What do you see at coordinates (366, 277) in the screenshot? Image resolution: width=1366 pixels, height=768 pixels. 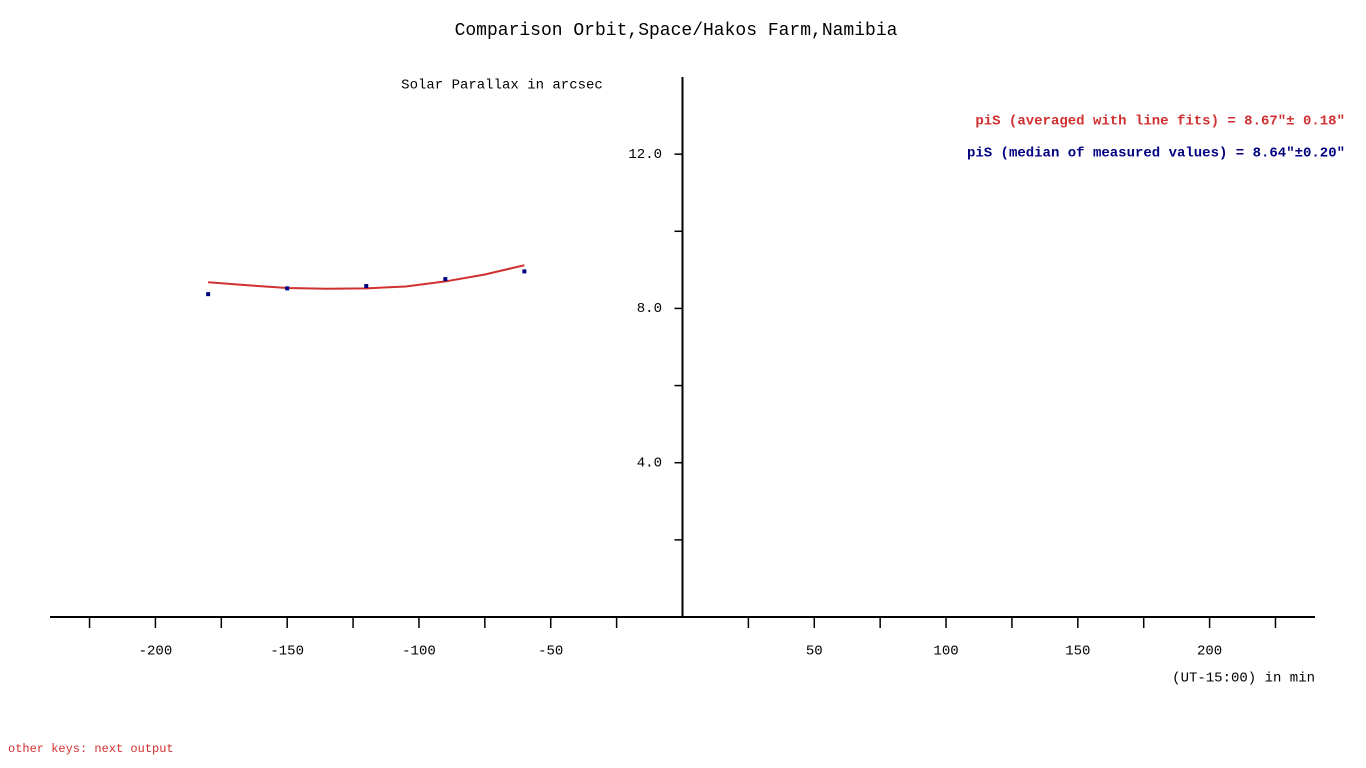 I see `fit-line` at bounding box center [366, 277].